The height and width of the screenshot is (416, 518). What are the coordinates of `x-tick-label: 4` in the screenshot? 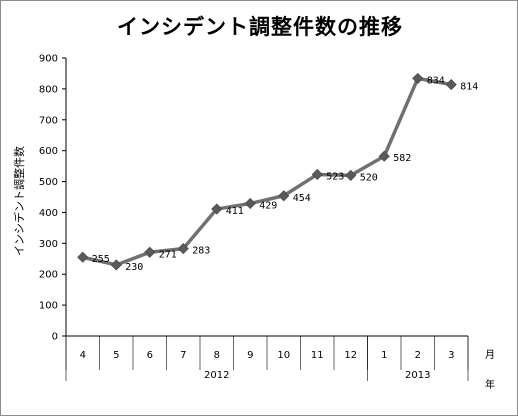 It's located at (83, 355).